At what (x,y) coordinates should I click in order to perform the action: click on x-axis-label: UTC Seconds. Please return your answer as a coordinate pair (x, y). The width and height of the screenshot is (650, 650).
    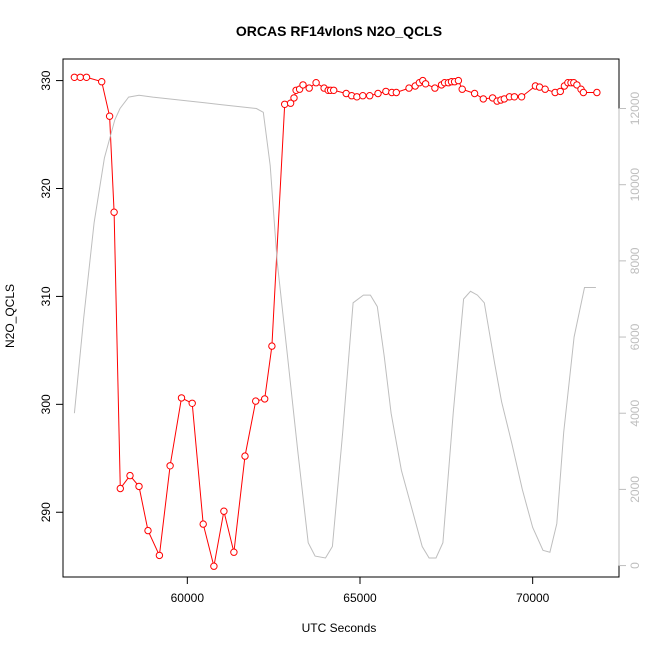
    Looking at the image, I should click on (339, 628).